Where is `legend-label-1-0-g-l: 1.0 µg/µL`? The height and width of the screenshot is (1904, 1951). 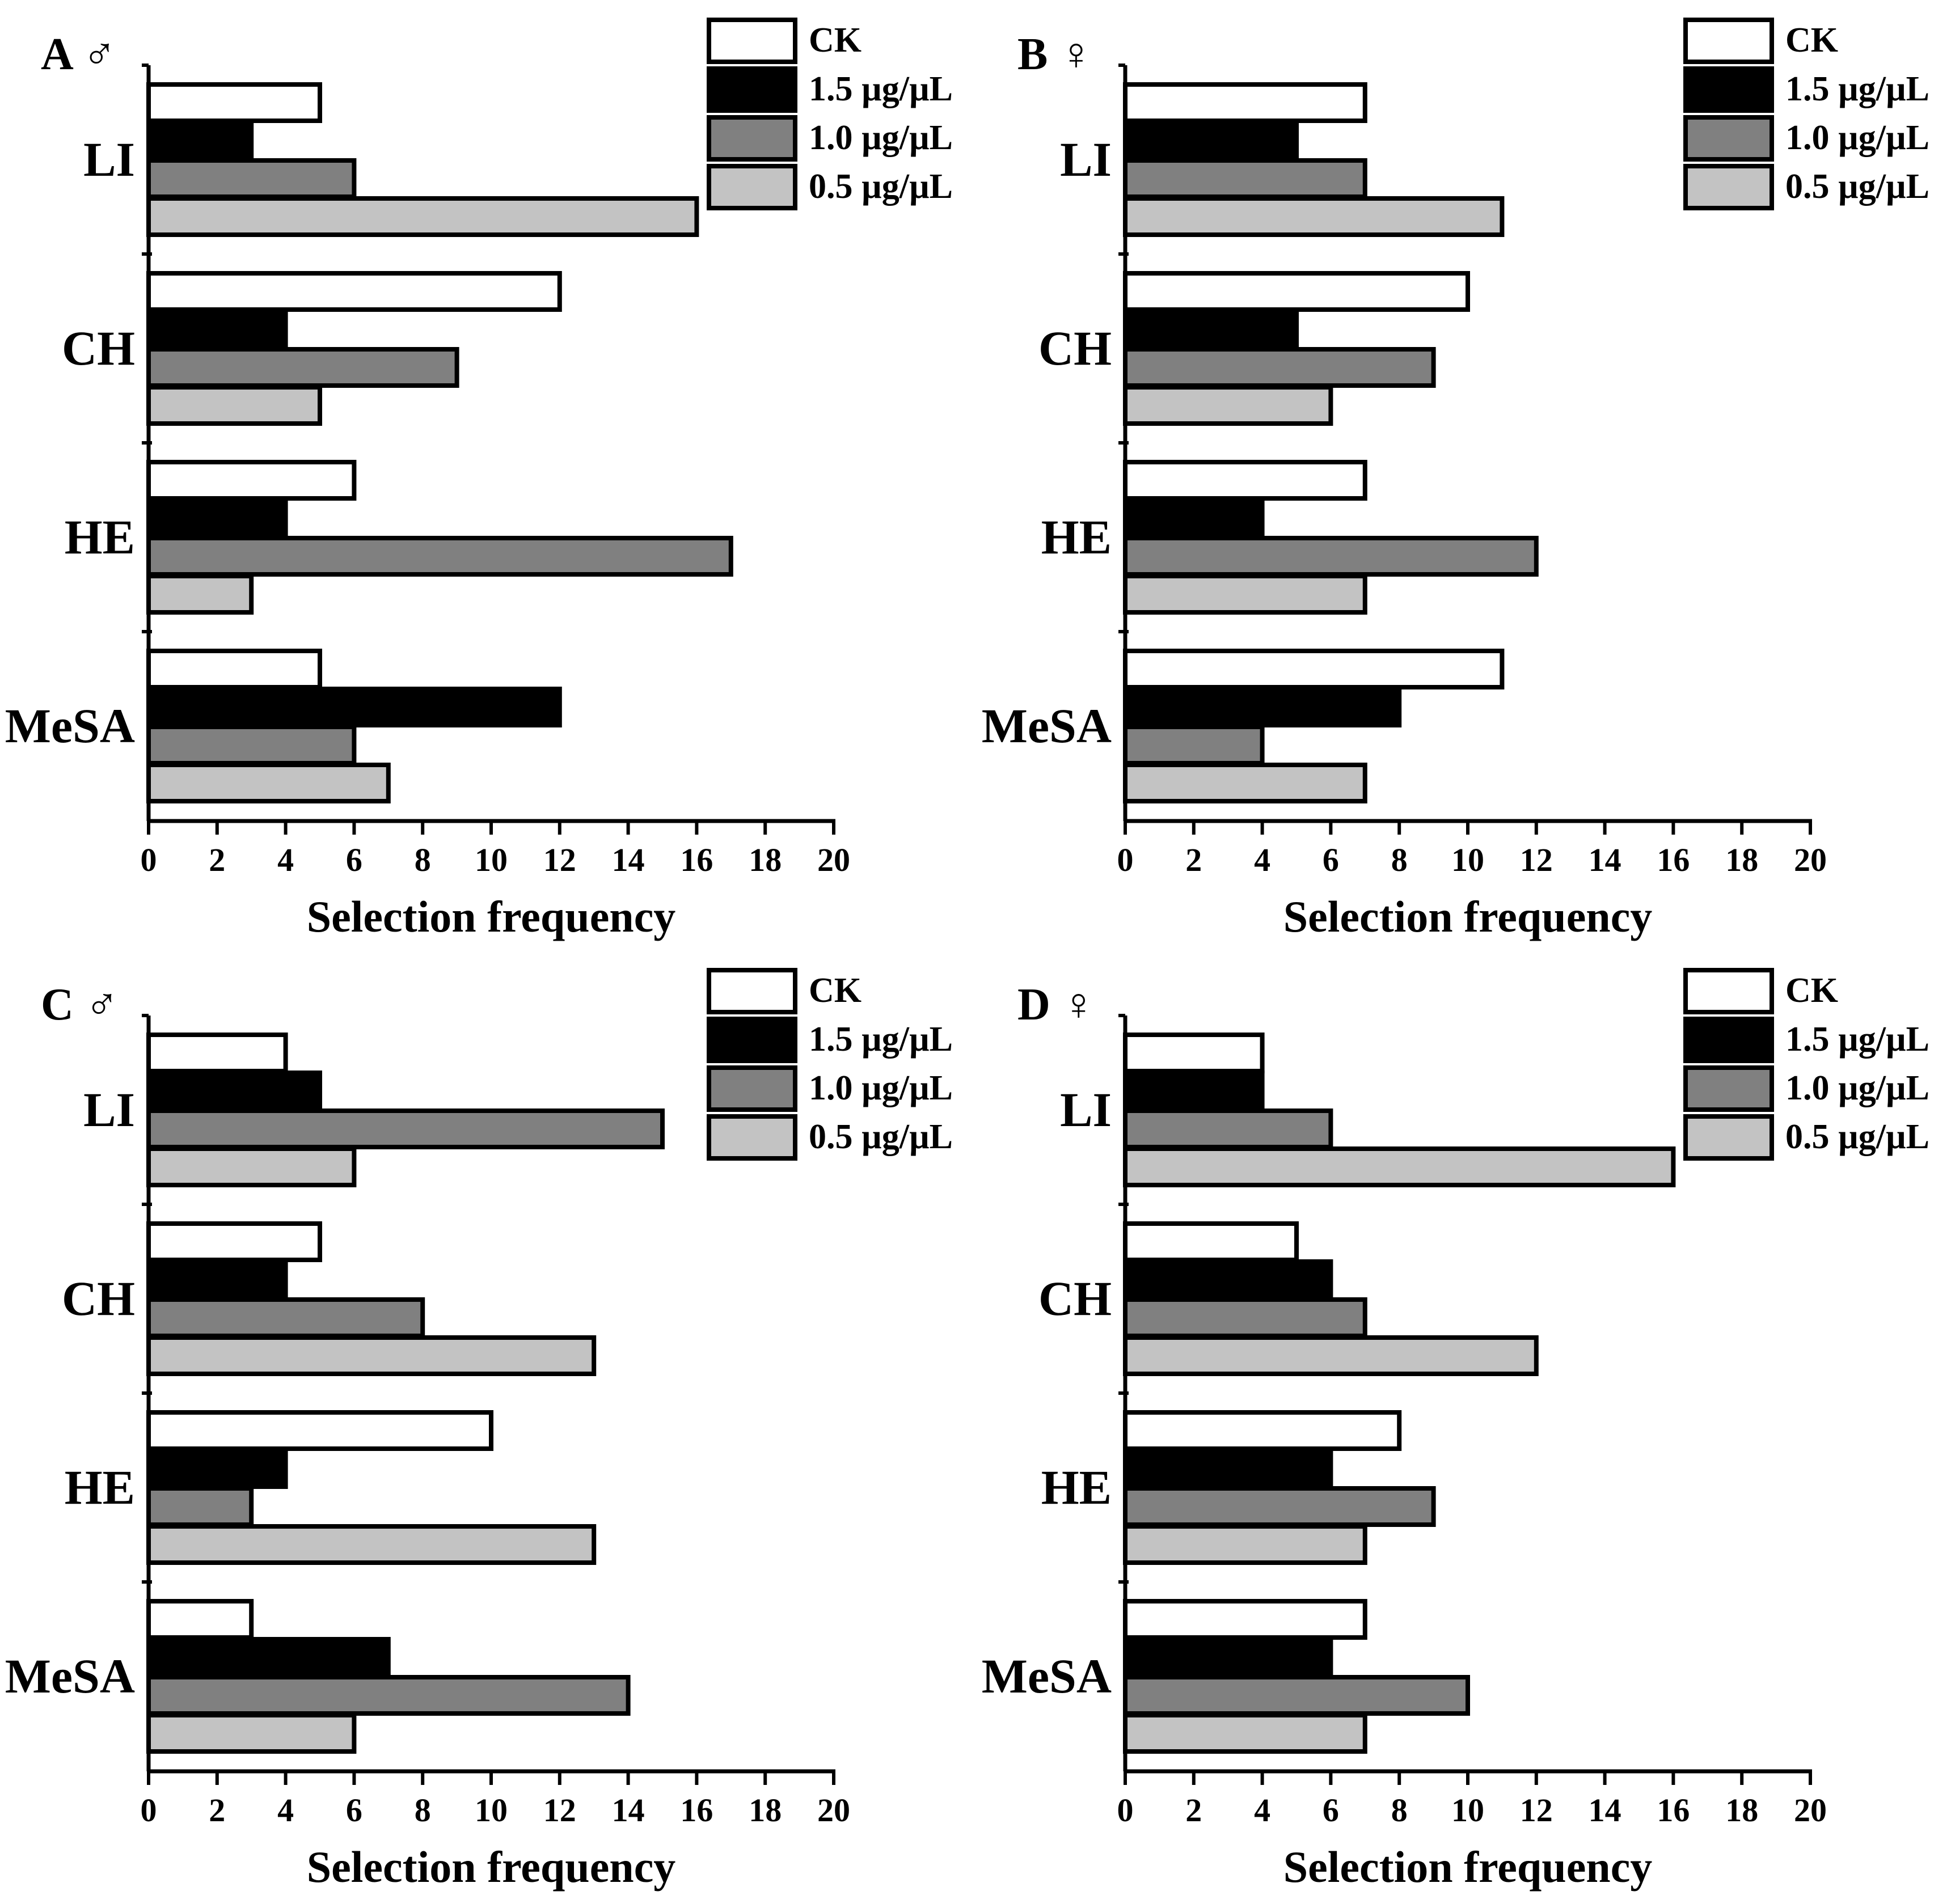 legend-label-1-0-g-l: 1.0 µg/µL is located at coordinates (1857, 138).